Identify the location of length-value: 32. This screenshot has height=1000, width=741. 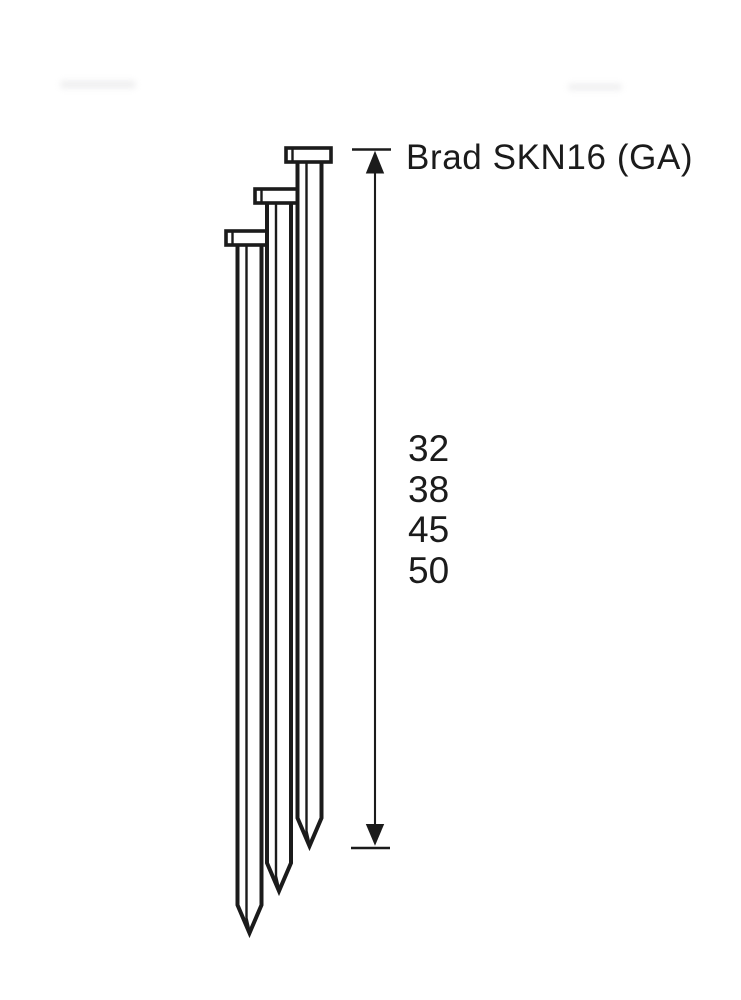
(429, 448).